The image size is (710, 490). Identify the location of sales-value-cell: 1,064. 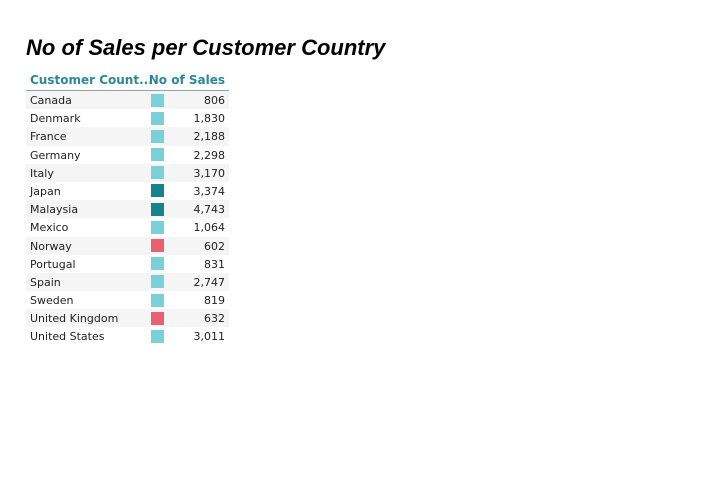
(209, 228).